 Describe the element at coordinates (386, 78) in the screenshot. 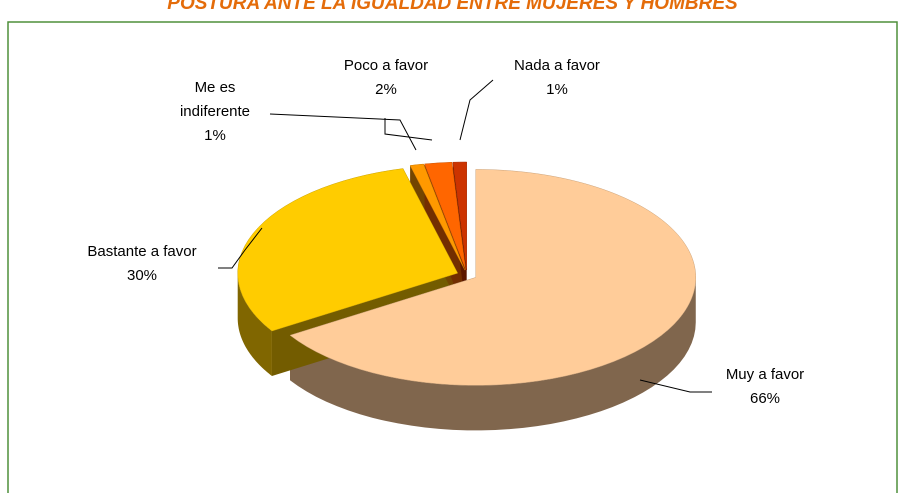

I see `data-label: Poco a favor 2%` at that location.